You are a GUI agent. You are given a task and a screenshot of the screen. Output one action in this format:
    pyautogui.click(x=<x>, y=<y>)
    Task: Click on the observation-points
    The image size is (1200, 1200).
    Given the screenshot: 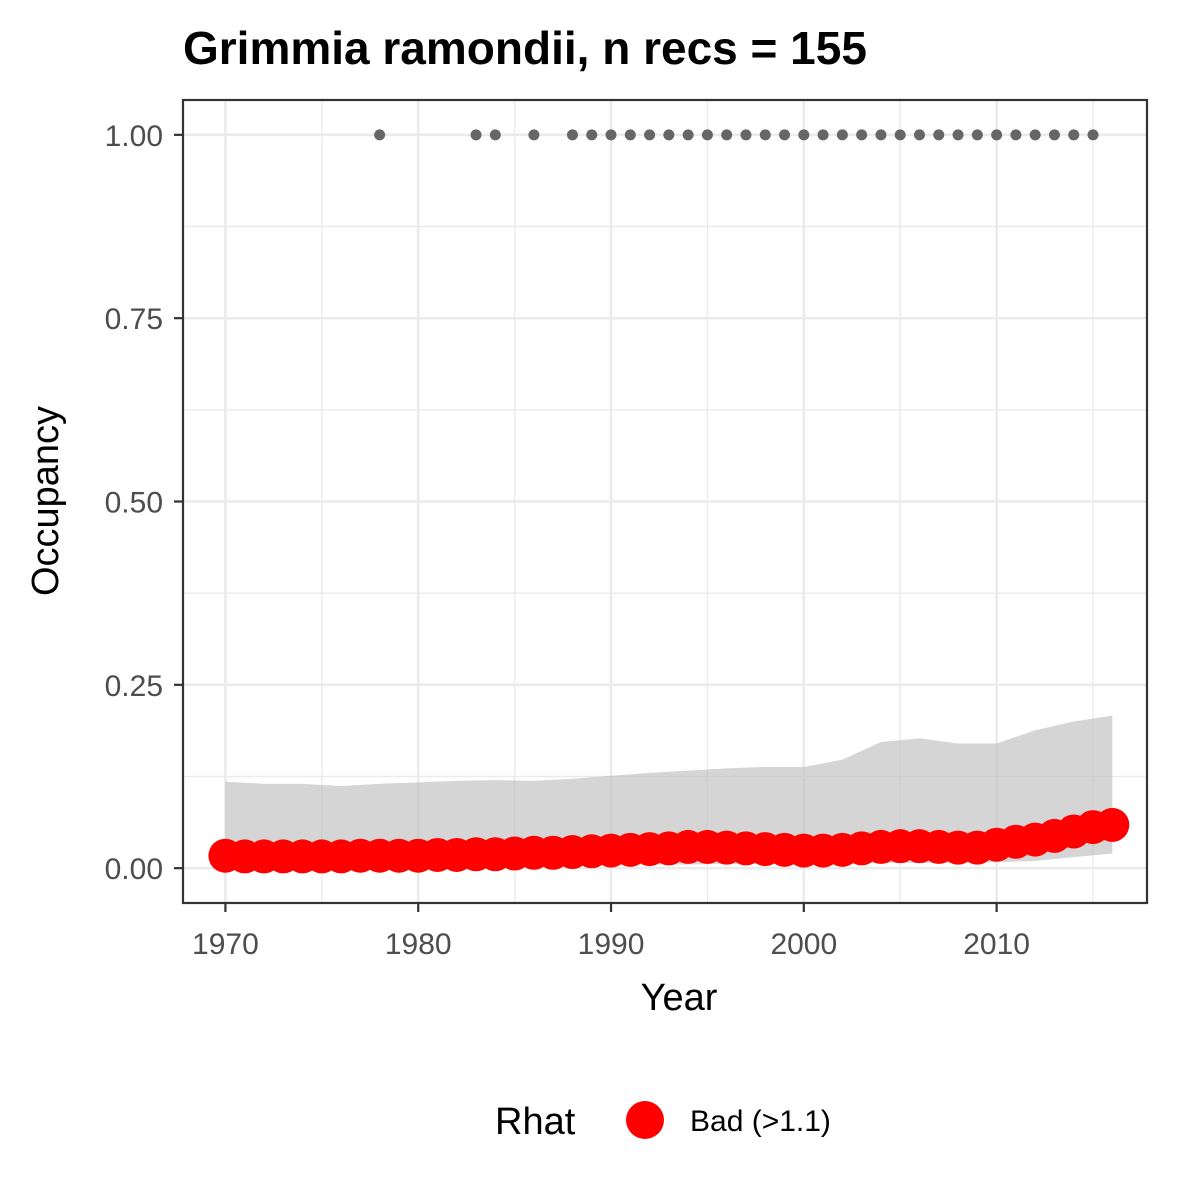 What is the action you would take?
    pyautogui.click(x=736, y=135)
    